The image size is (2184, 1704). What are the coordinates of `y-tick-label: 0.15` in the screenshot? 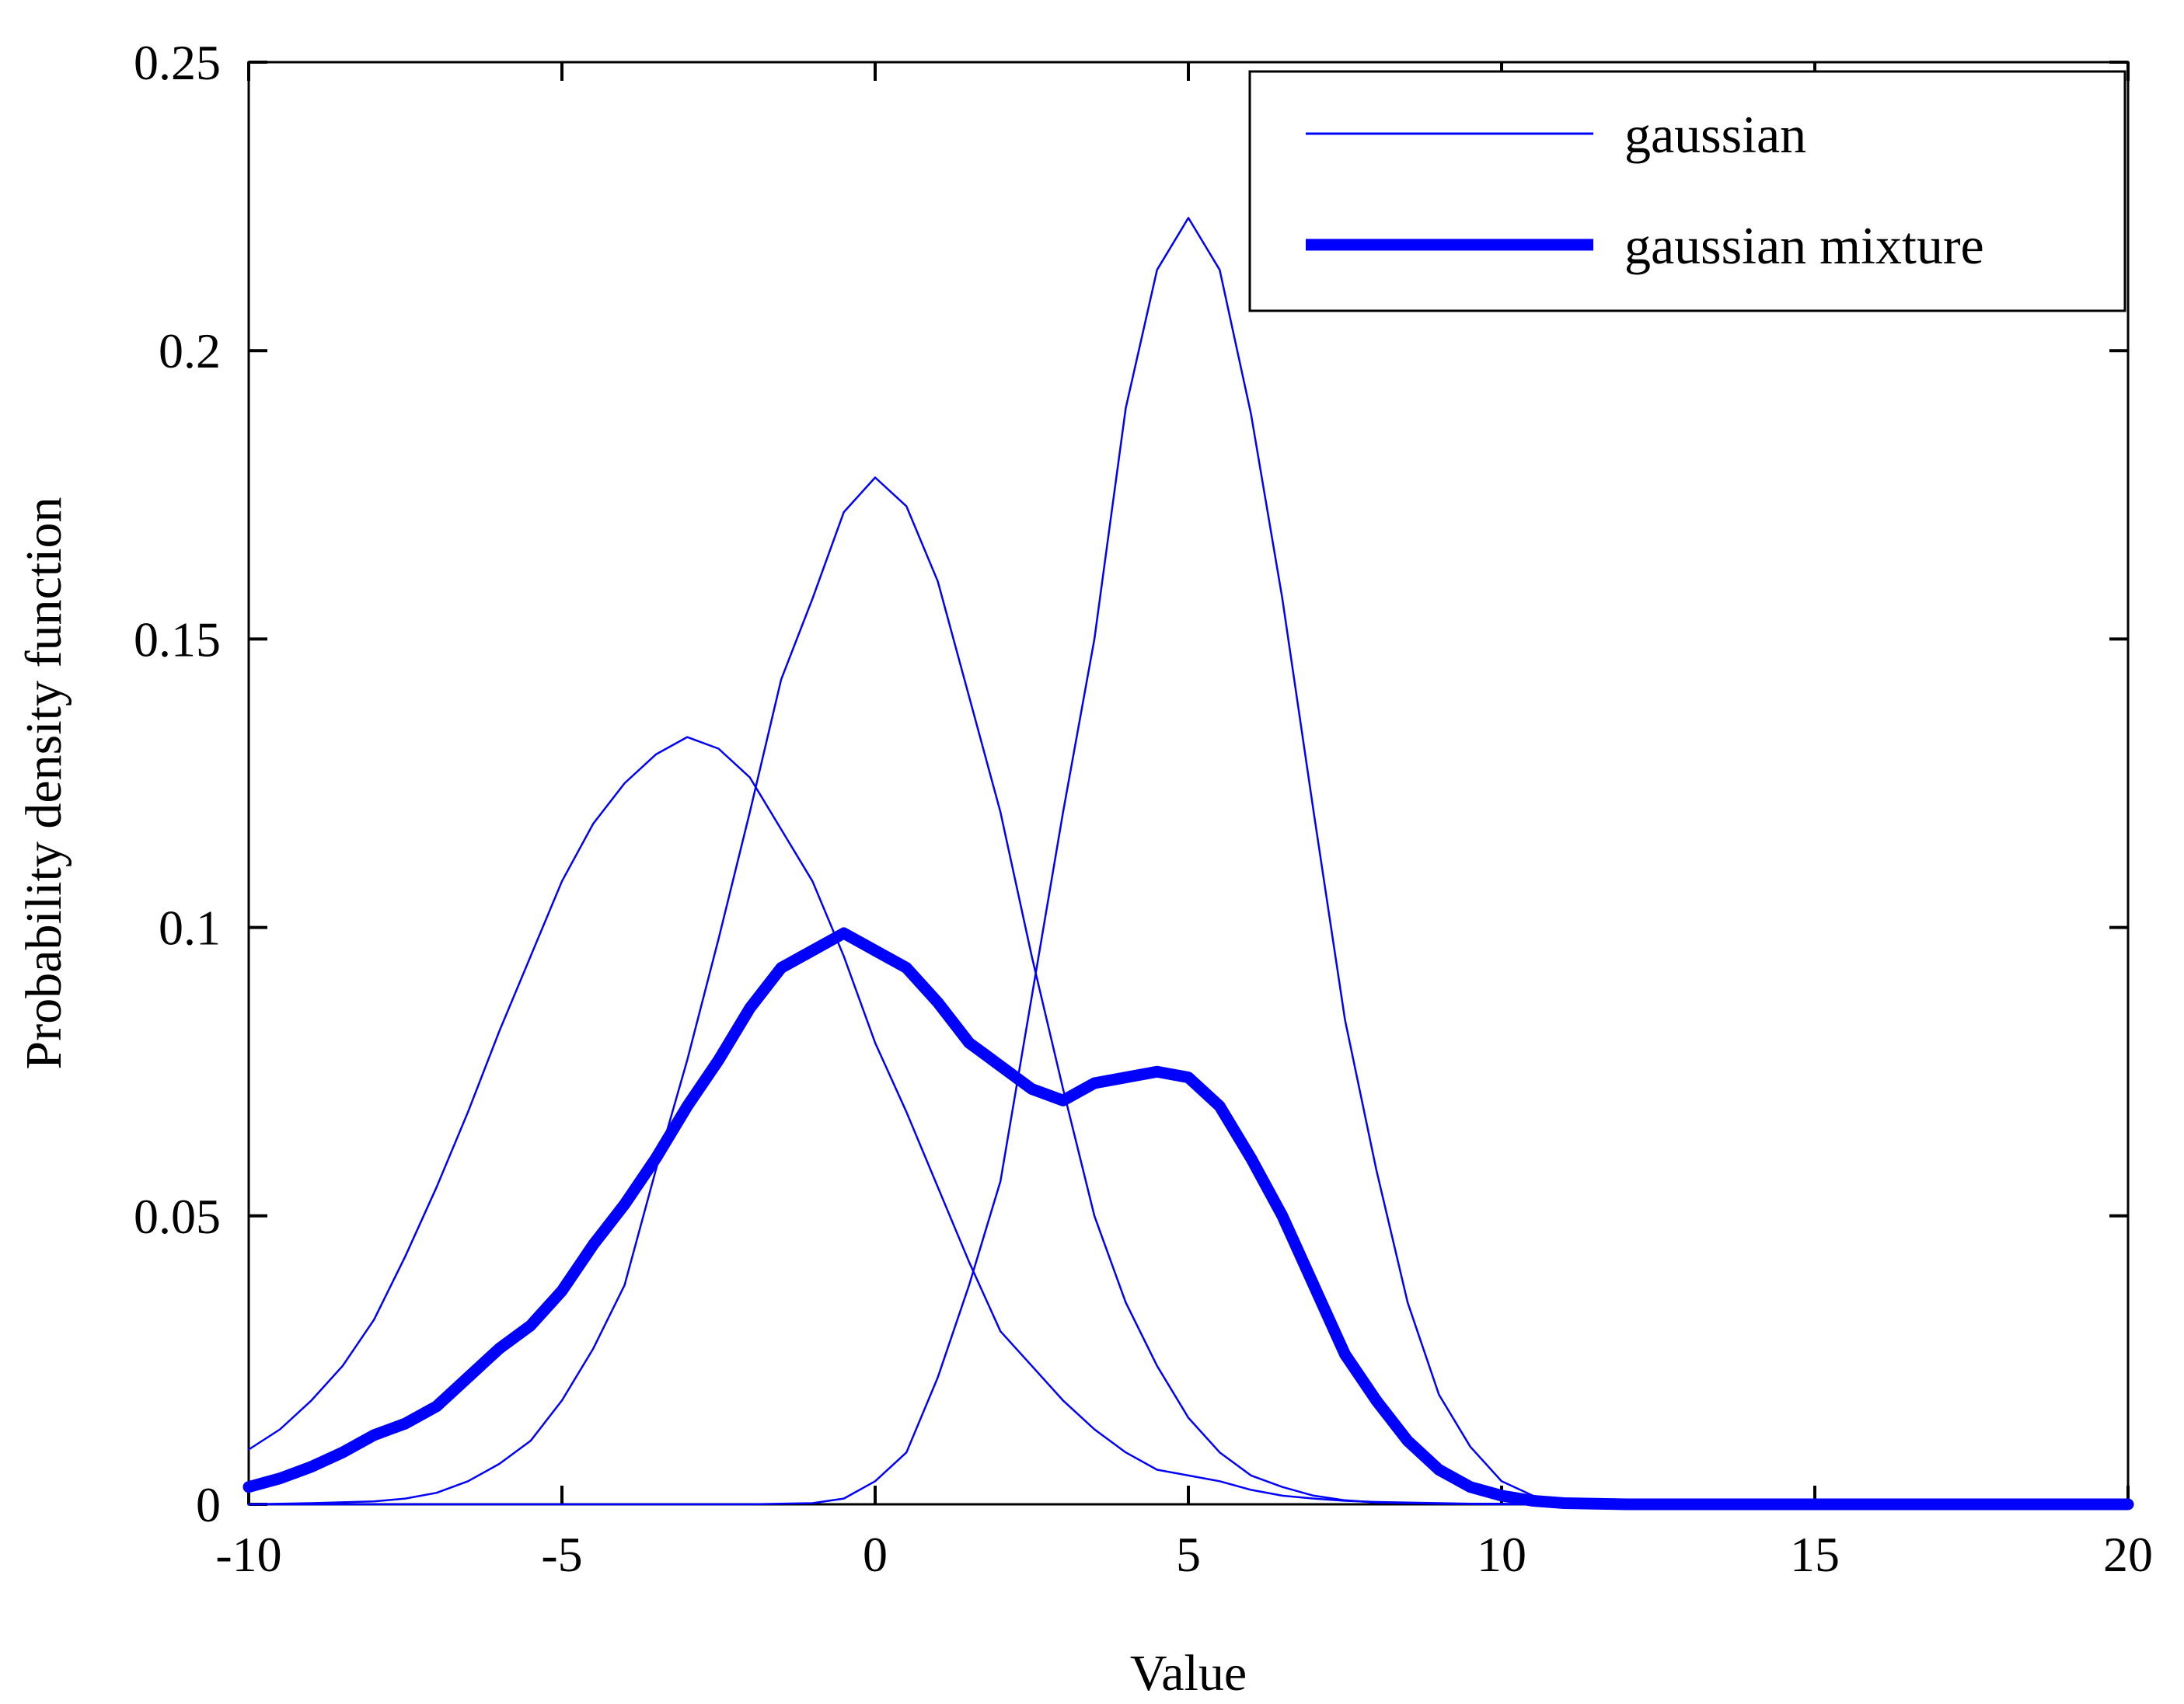 It's located at (178, 639).